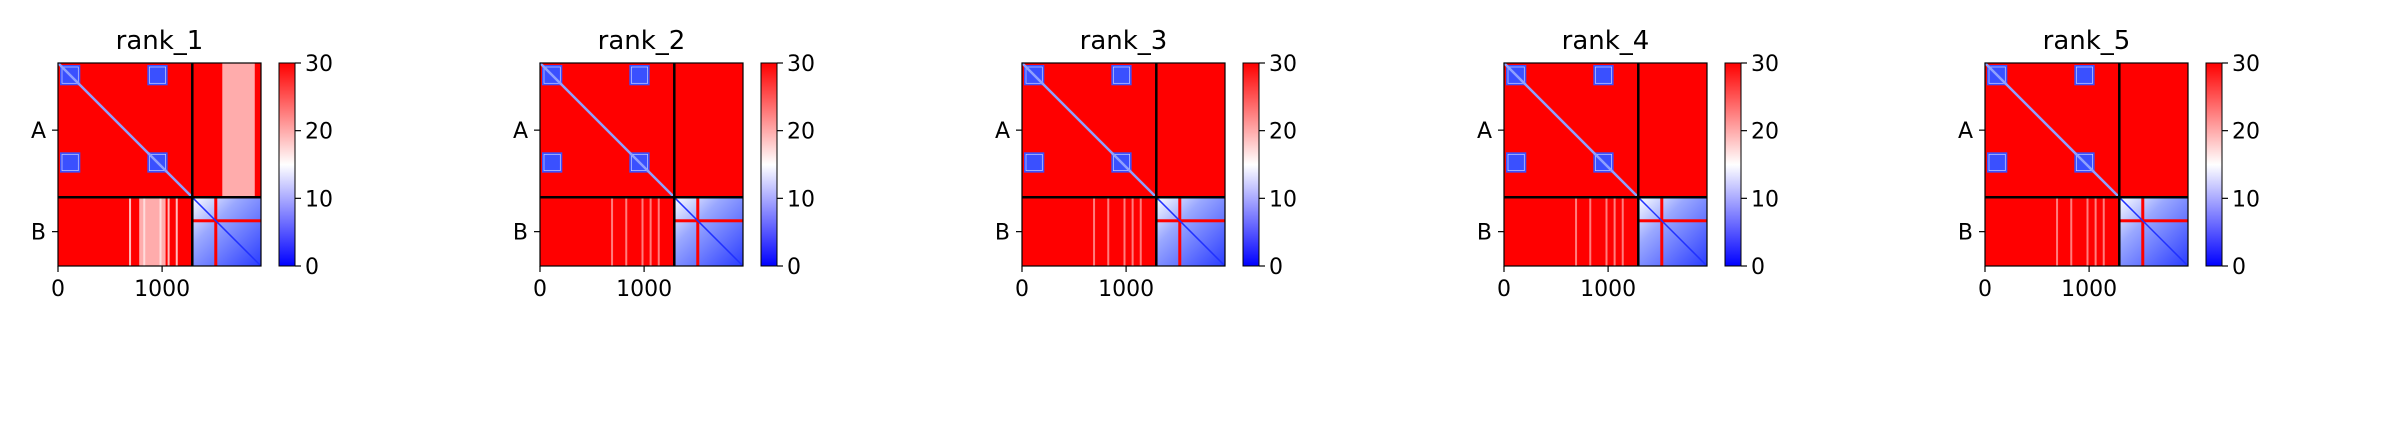  Describe the element at coordinates (1124, 41) in the screenshot. I see `chart-title: rank_3` at that location.